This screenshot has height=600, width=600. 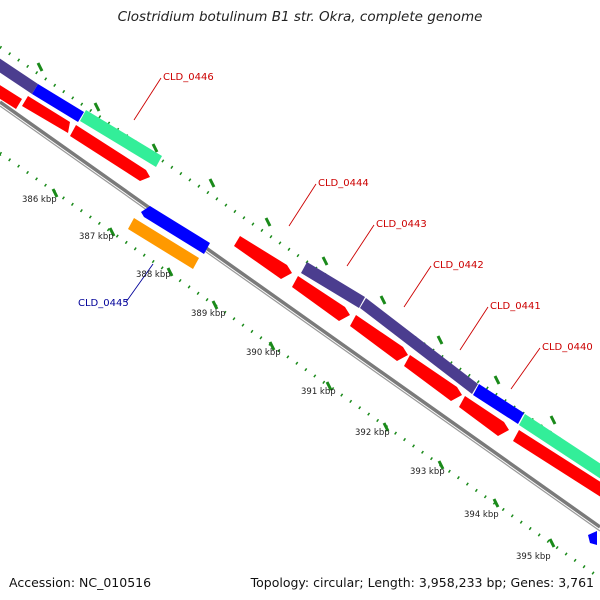 What do you see at coordinates (208, 314) in the screenshot?
I see `scale-label-3: 389 kbp` at bounding box center [208, 314].